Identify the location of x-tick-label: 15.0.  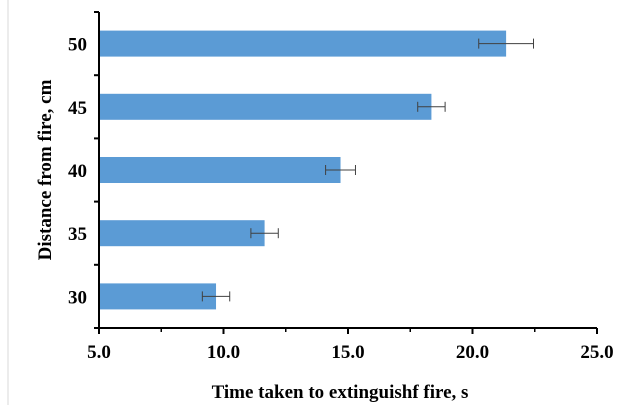
(347, 352).